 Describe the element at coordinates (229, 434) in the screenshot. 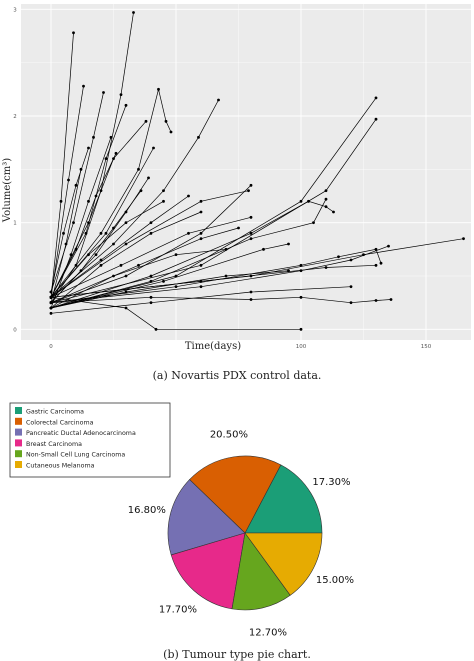

I see `pie-slice-label: 20.50%` at that location.